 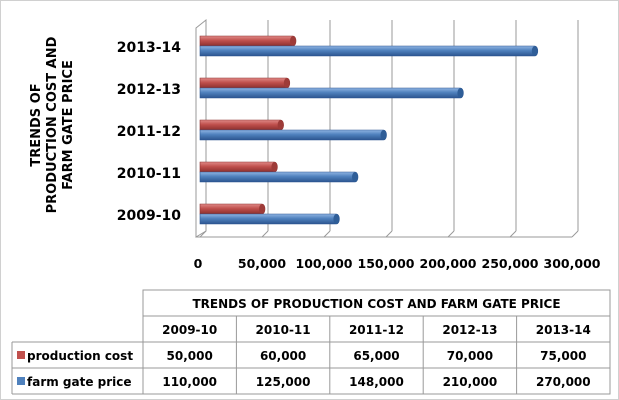 I want to click on category-label: 2011-12, so click(x=149, y=132).